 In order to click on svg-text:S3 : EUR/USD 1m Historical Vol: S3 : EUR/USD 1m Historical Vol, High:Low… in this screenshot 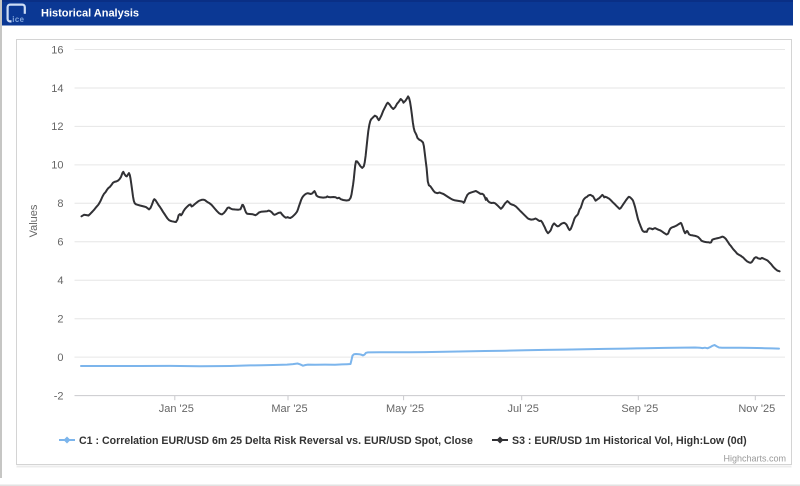, I will do `click(629, 441)`.